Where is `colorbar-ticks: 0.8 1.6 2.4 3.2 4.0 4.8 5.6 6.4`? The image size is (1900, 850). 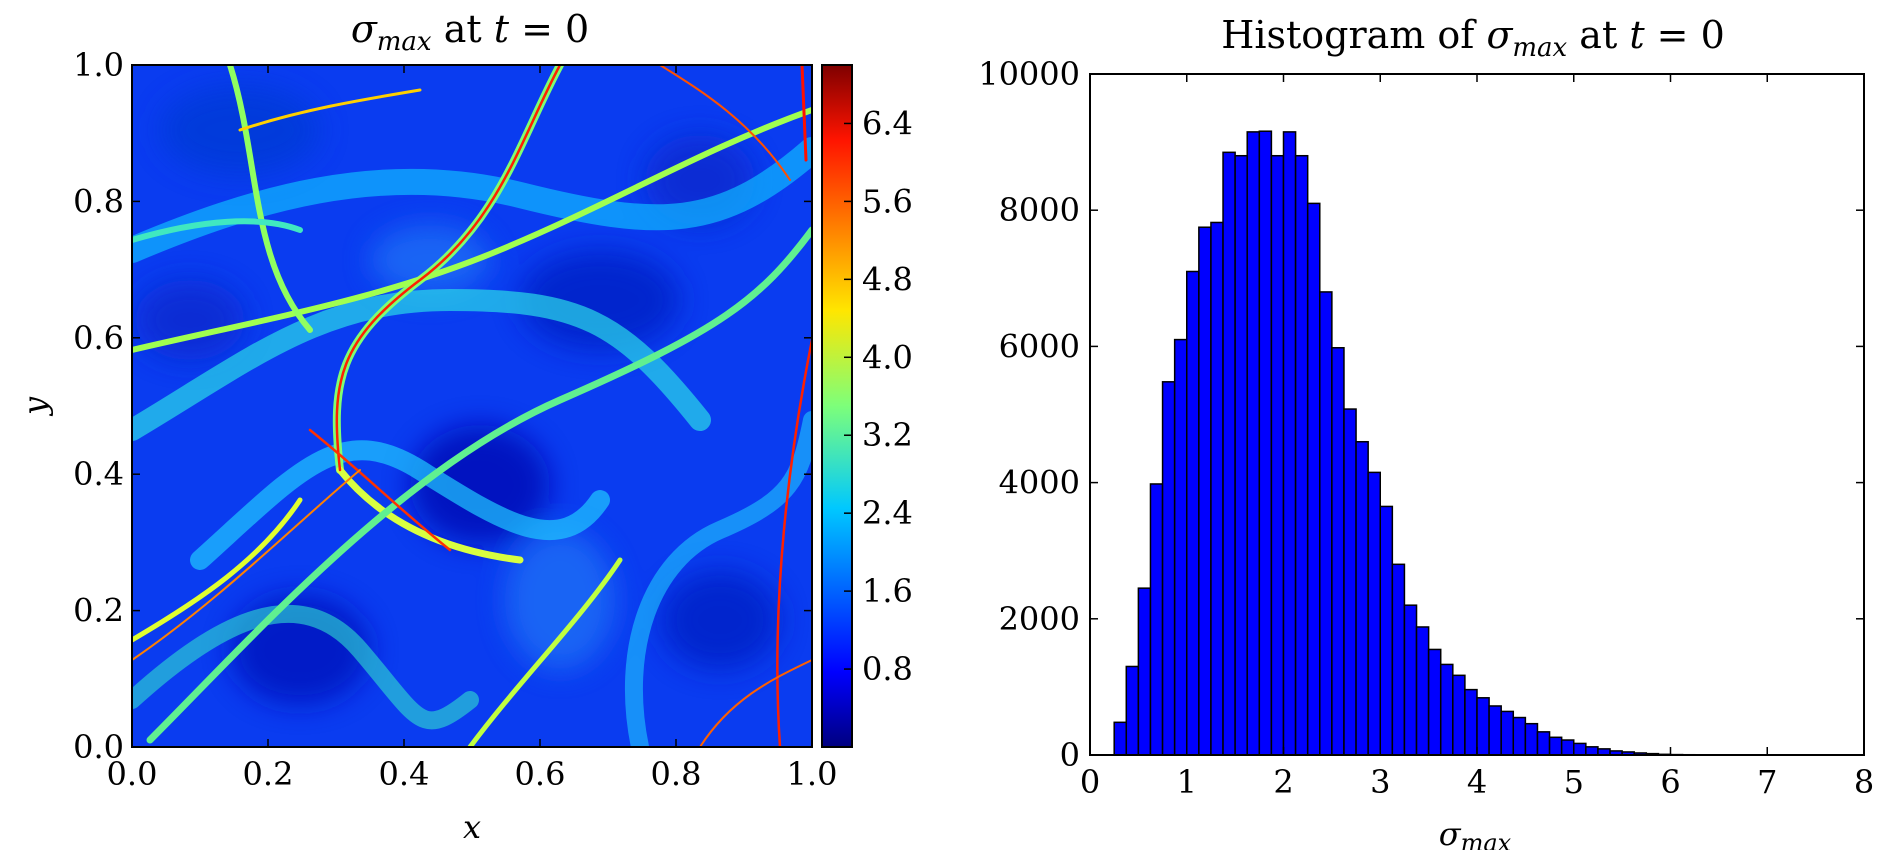 colorbar-ticks: 0.8 1.6 2.4 3.2 4.0 4.8 5.6 6.4 is located at coordinates (878, 396).